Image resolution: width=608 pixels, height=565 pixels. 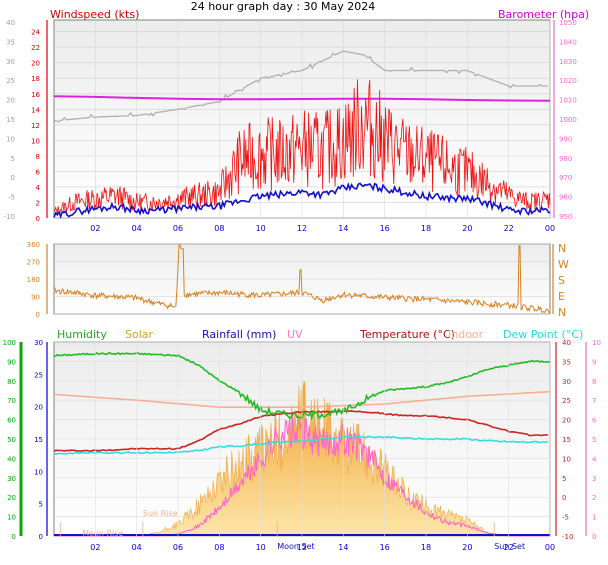 What do you see at coordinates (35, 110) in the screenshot?
I see `wind-y-tick-label: 14` at bounding box center [35, 110].